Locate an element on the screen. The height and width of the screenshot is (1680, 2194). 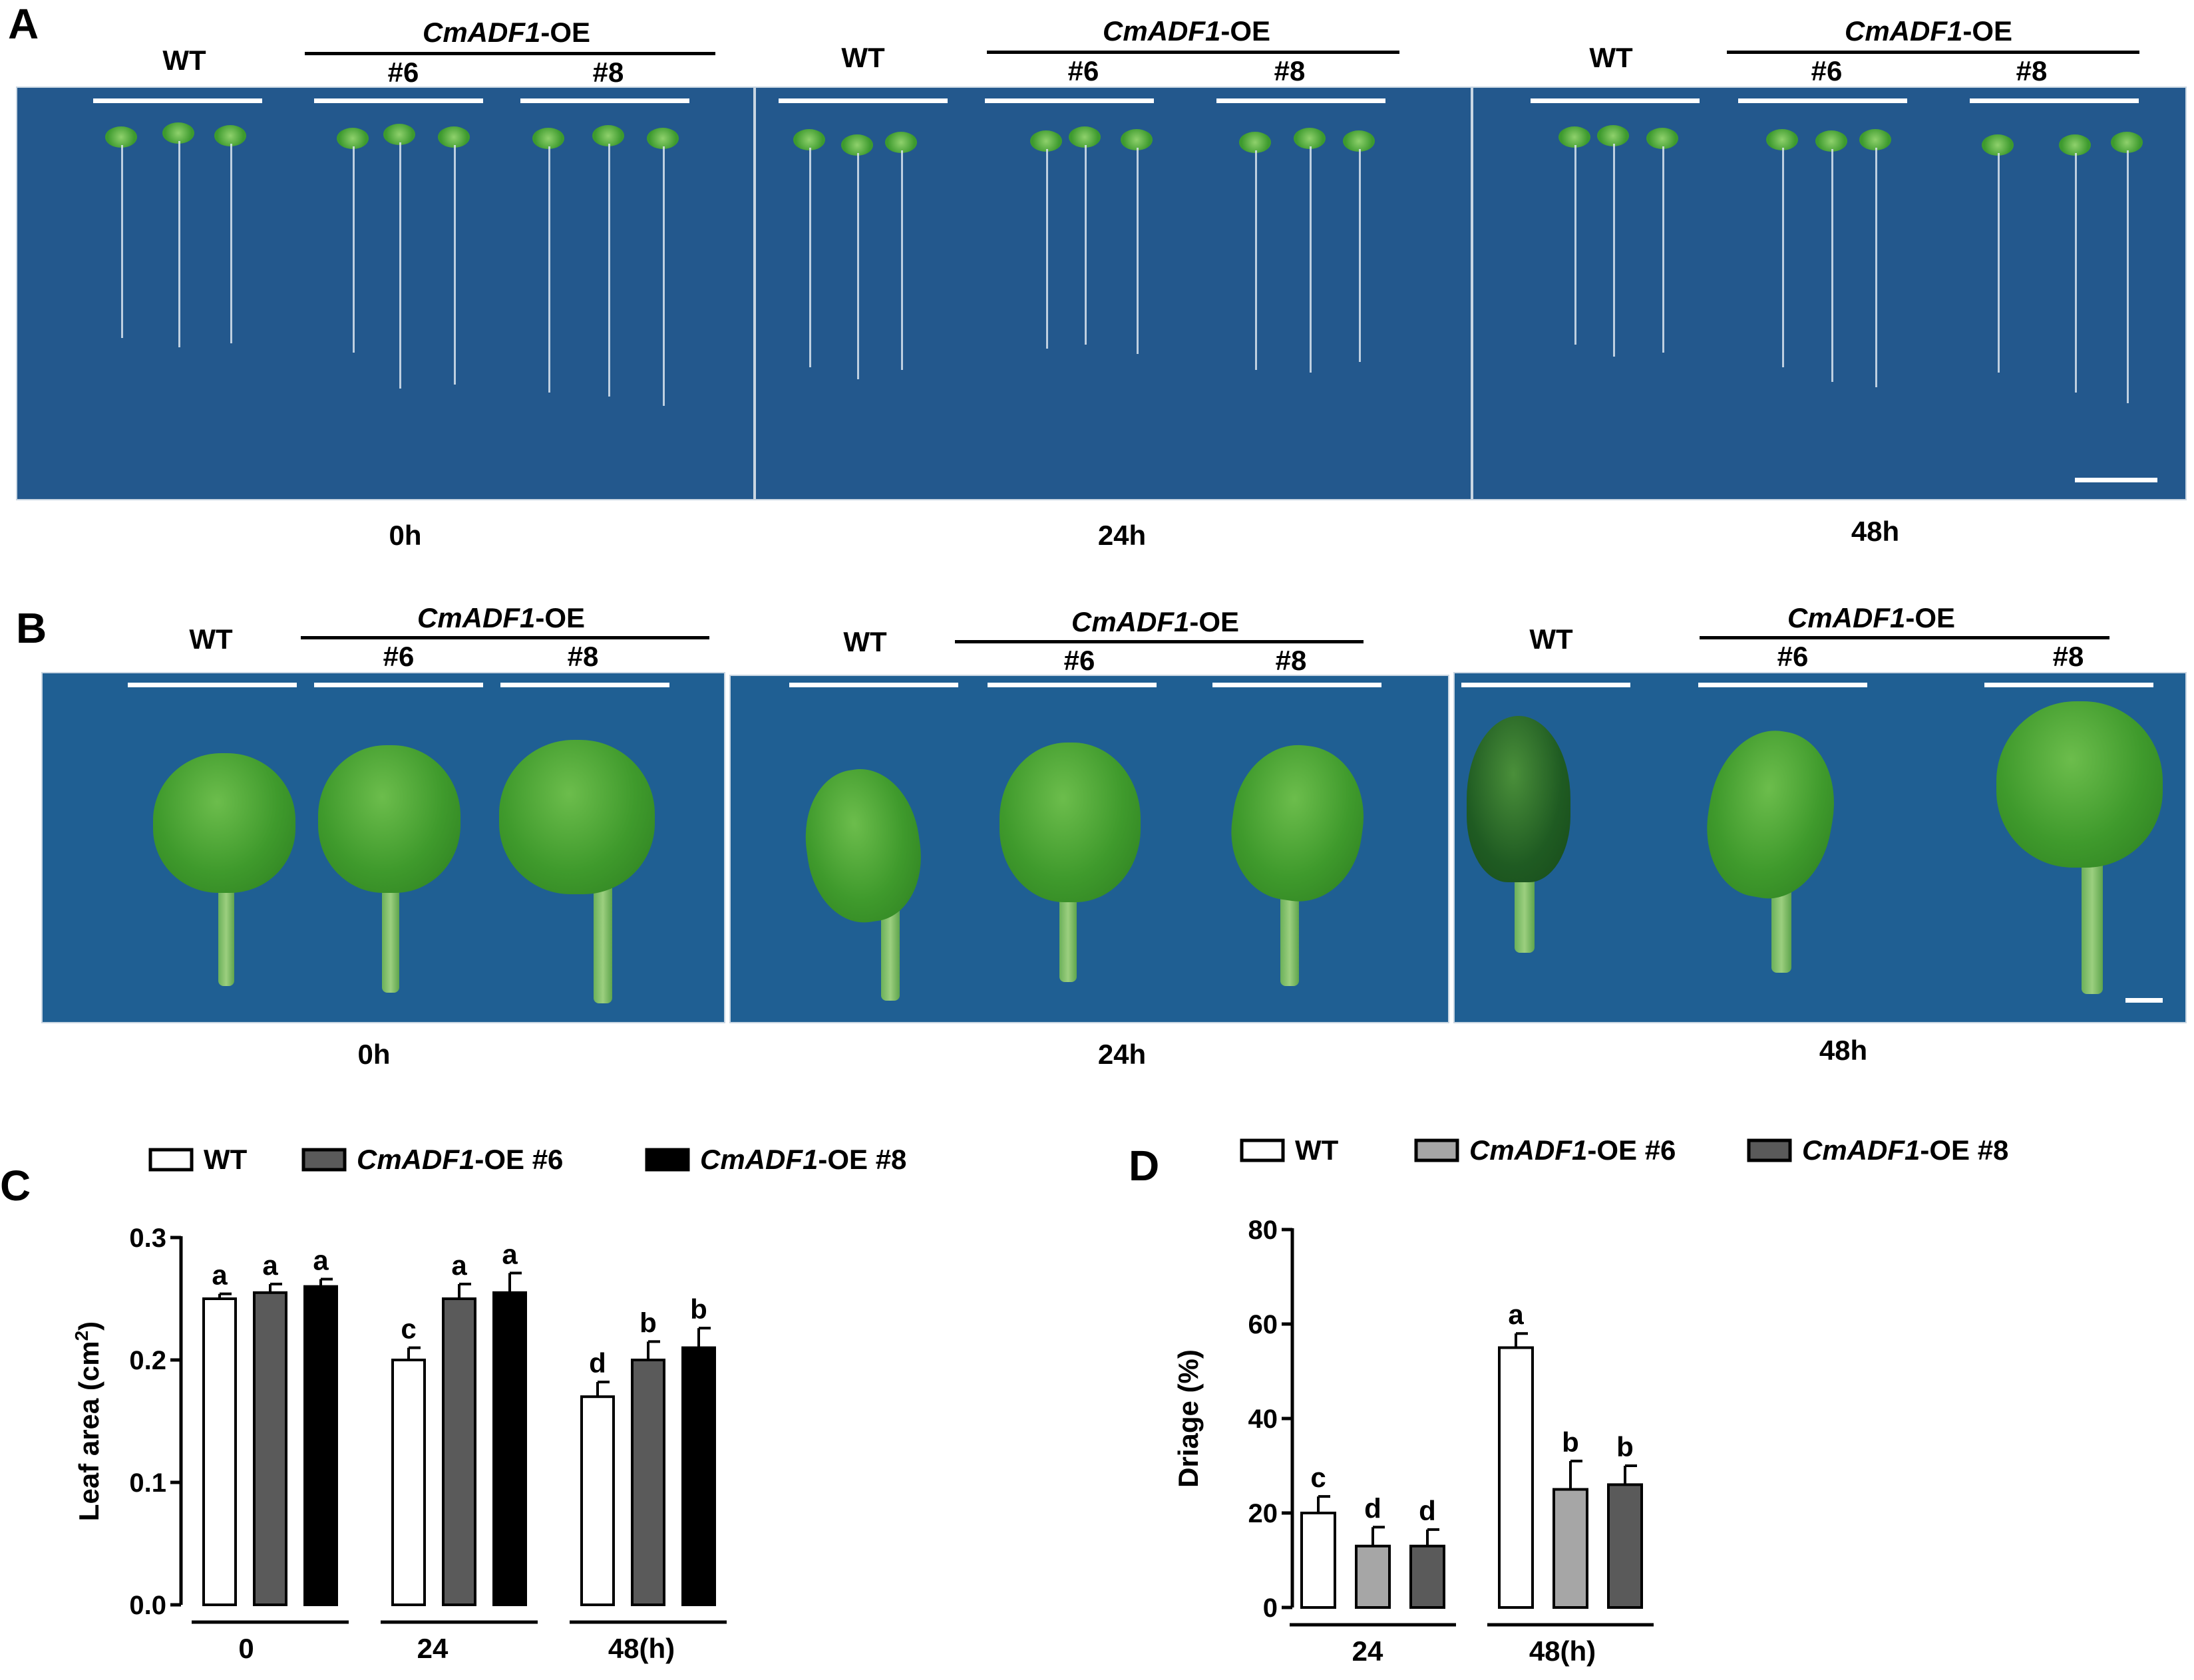
label-oe-b3: CmADF1-OE is located at coordinates (1872, 617).